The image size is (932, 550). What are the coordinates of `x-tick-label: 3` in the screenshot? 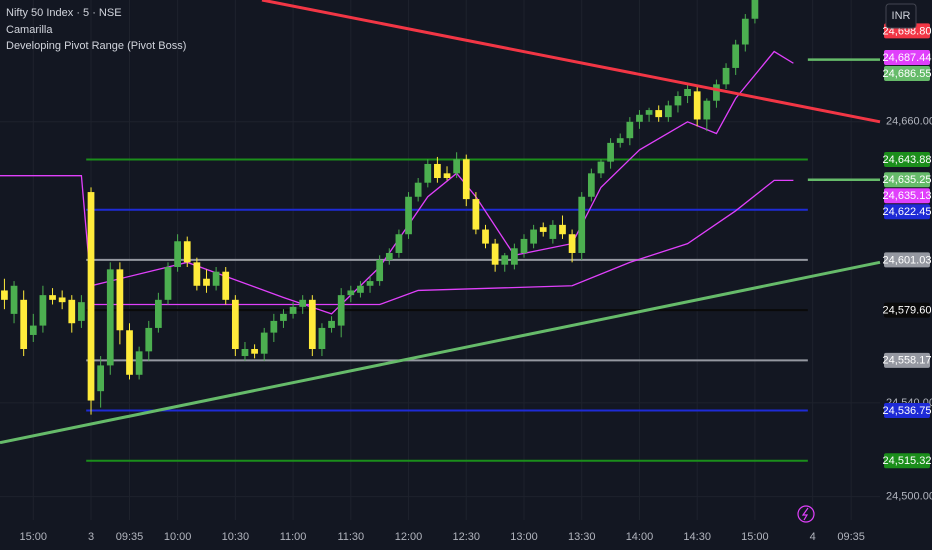 It's located at (91, 537).